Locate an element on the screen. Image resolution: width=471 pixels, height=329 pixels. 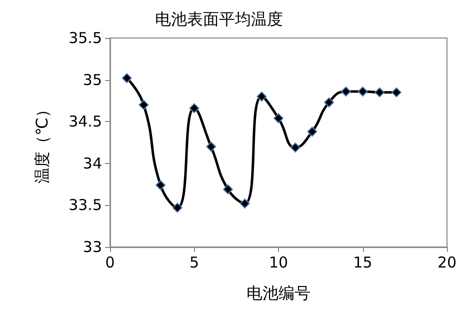
x-tick-label: 10 is located at coordinates (278, 263).